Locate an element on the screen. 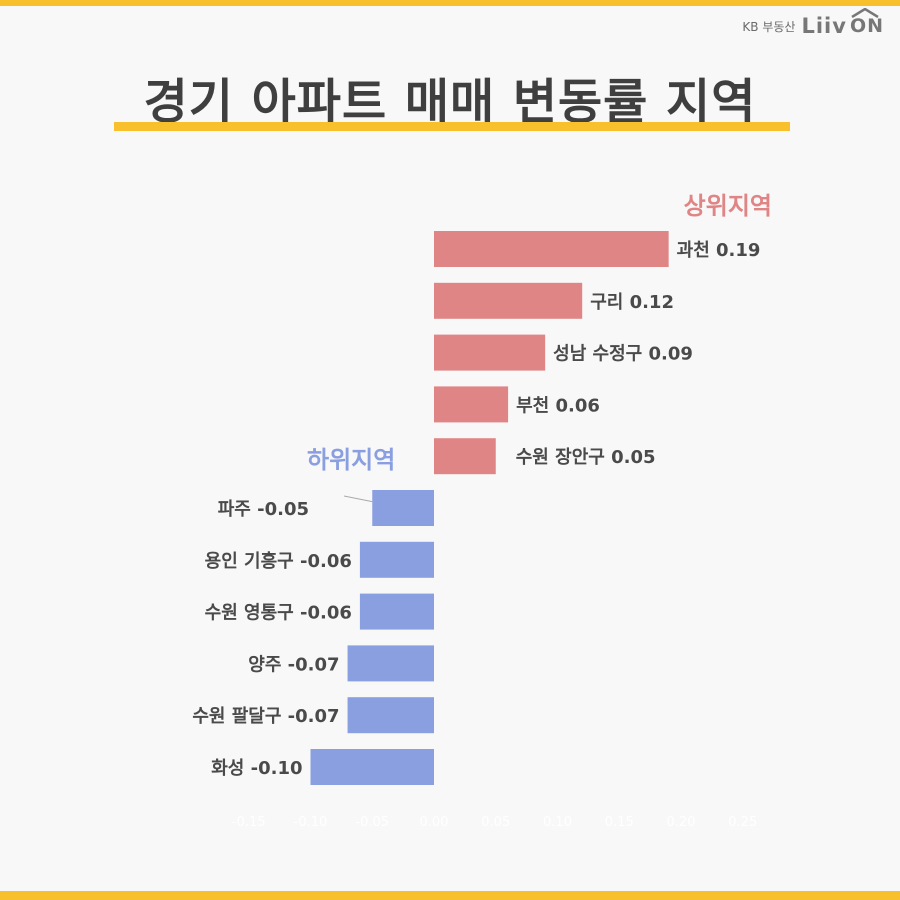 The image size is (900, 900). x-tick-2: -0.10 is located at coordinates (311, 822).